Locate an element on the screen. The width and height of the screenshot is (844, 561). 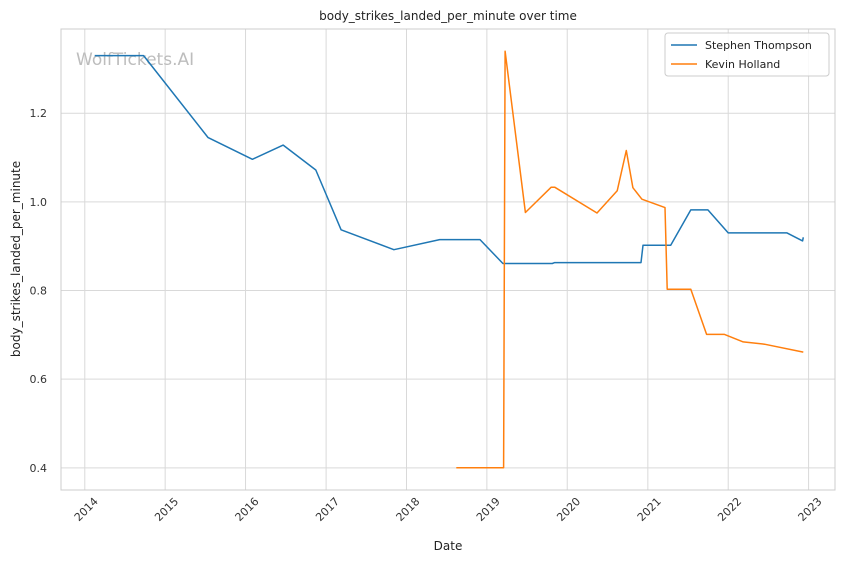
legend: Stephen Thompson Kevin Holland is located at coordinates (747, 54).